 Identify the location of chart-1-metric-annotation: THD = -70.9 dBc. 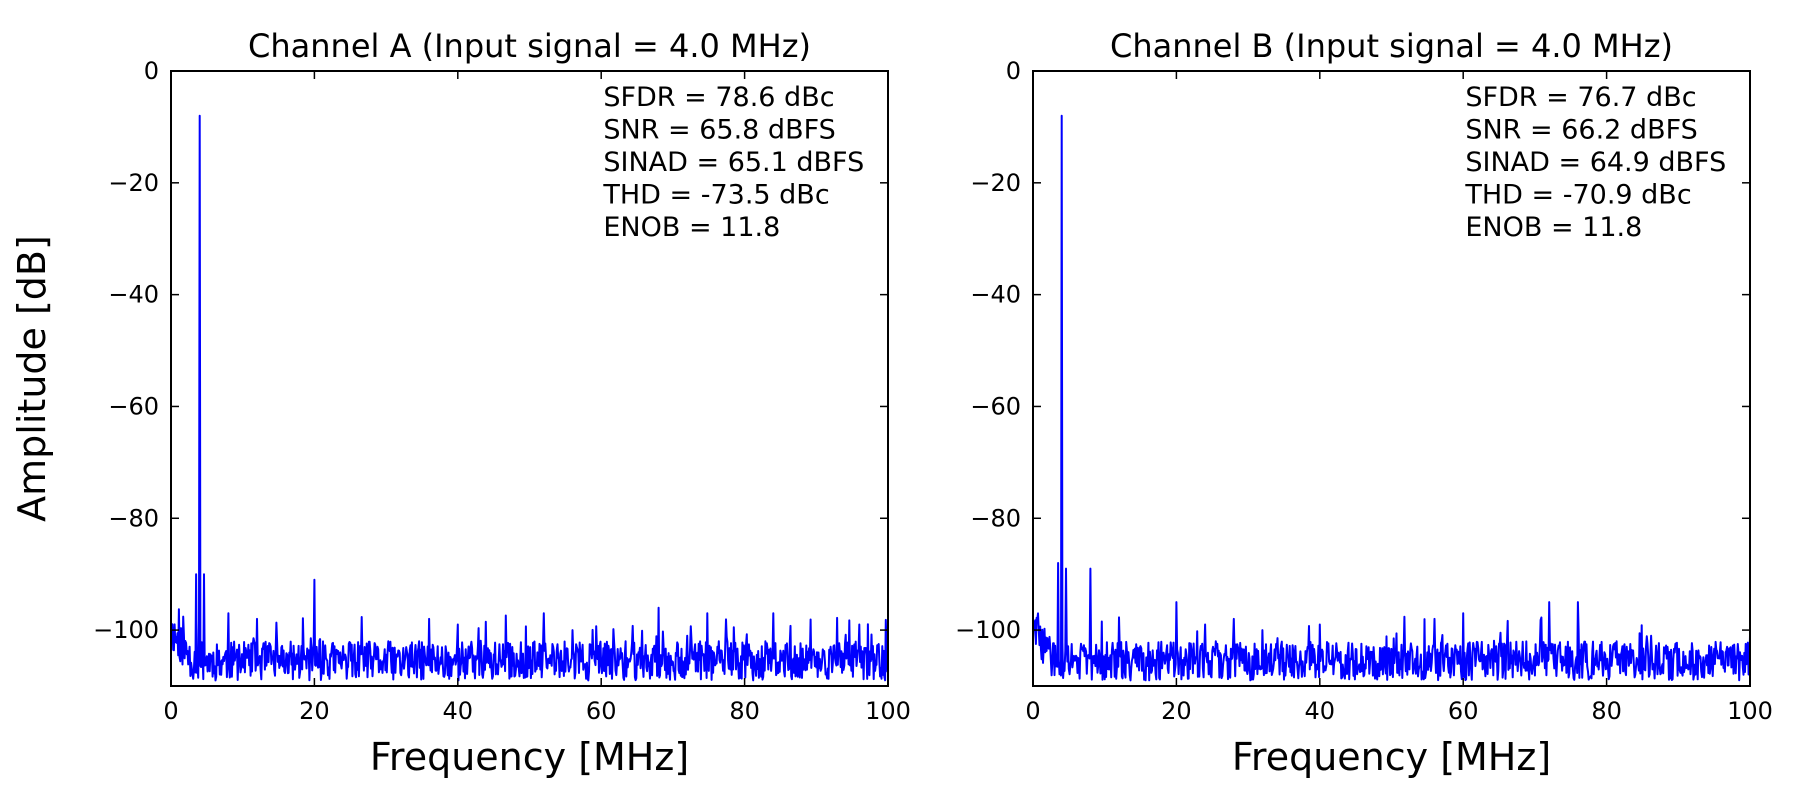
(1577, 195).